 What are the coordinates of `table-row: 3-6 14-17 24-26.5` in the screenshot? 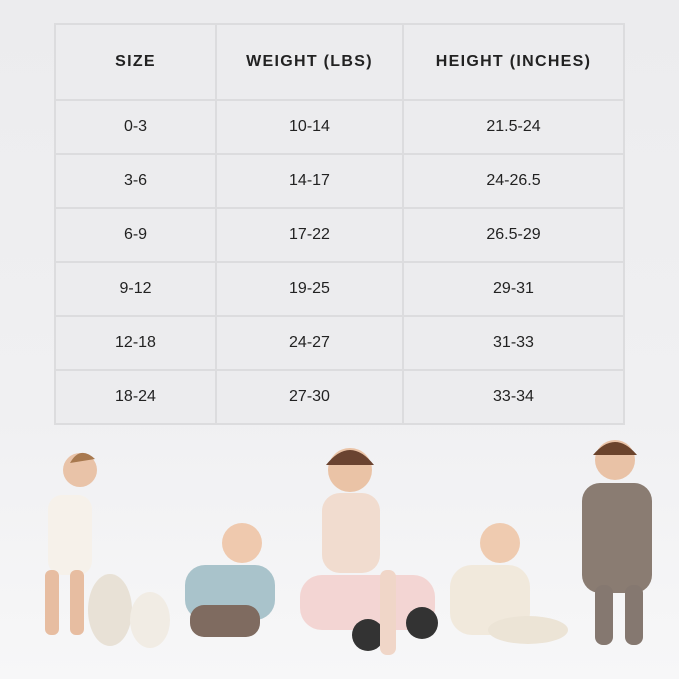 It's located at (339, 181).